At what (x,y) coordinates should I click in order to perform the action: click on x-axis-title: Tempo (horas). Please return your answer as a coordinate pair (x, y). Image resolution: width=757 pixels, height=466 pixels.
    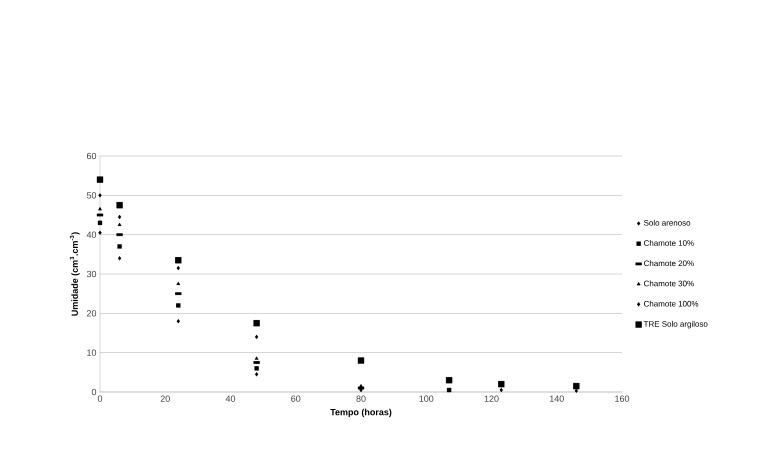
    Looking at the image, I should click on (361, 413).